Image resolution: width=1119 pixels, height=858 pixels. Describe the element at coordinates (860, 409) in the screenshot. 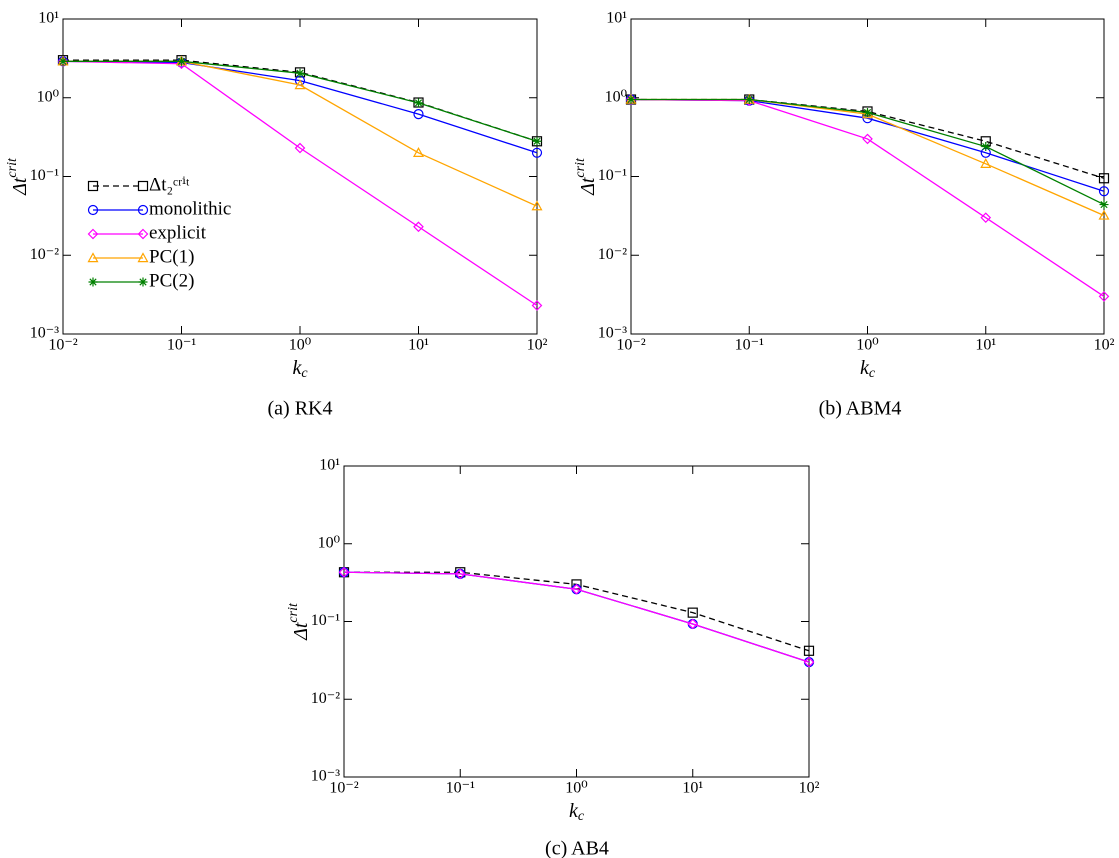

I see `caption: (b) ABM4` at that location.